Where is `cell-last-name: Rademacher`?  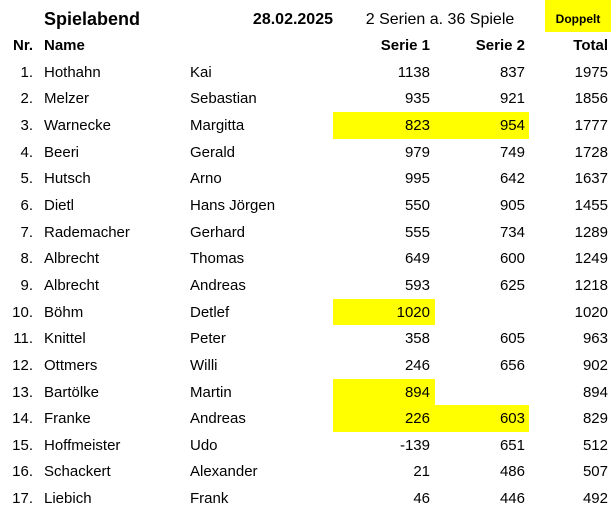 cell-last-name: Rademacher is located at coordinates (87, 232).